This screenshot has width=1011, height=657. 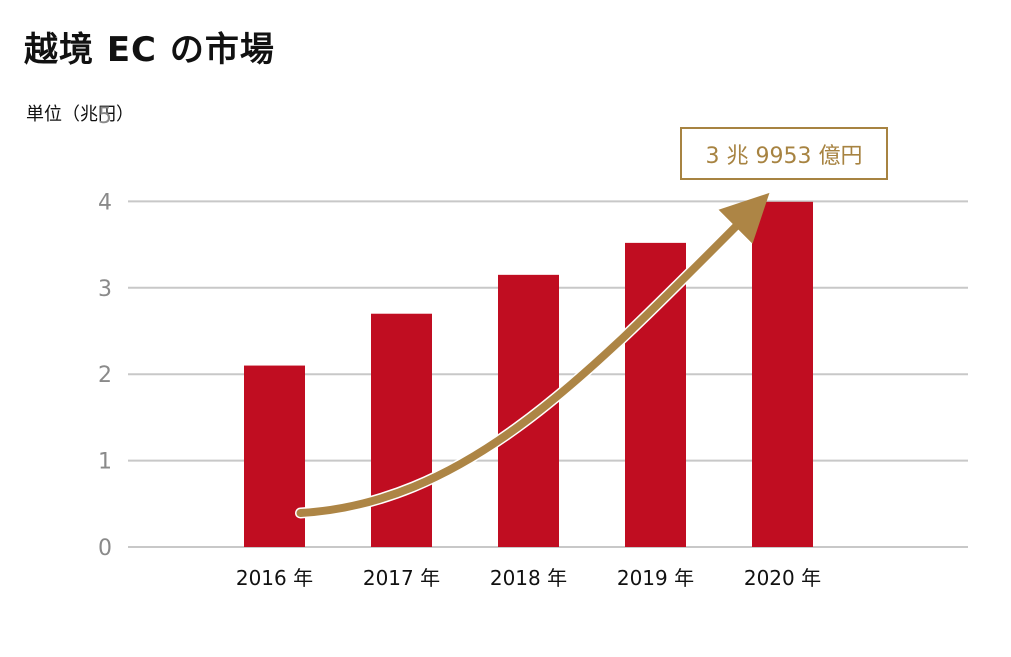 What do you see at coordinates (655, 578) in the screenshot?
I see `x-tick-label-3: 2019 年` at bounding box center [655, 578].